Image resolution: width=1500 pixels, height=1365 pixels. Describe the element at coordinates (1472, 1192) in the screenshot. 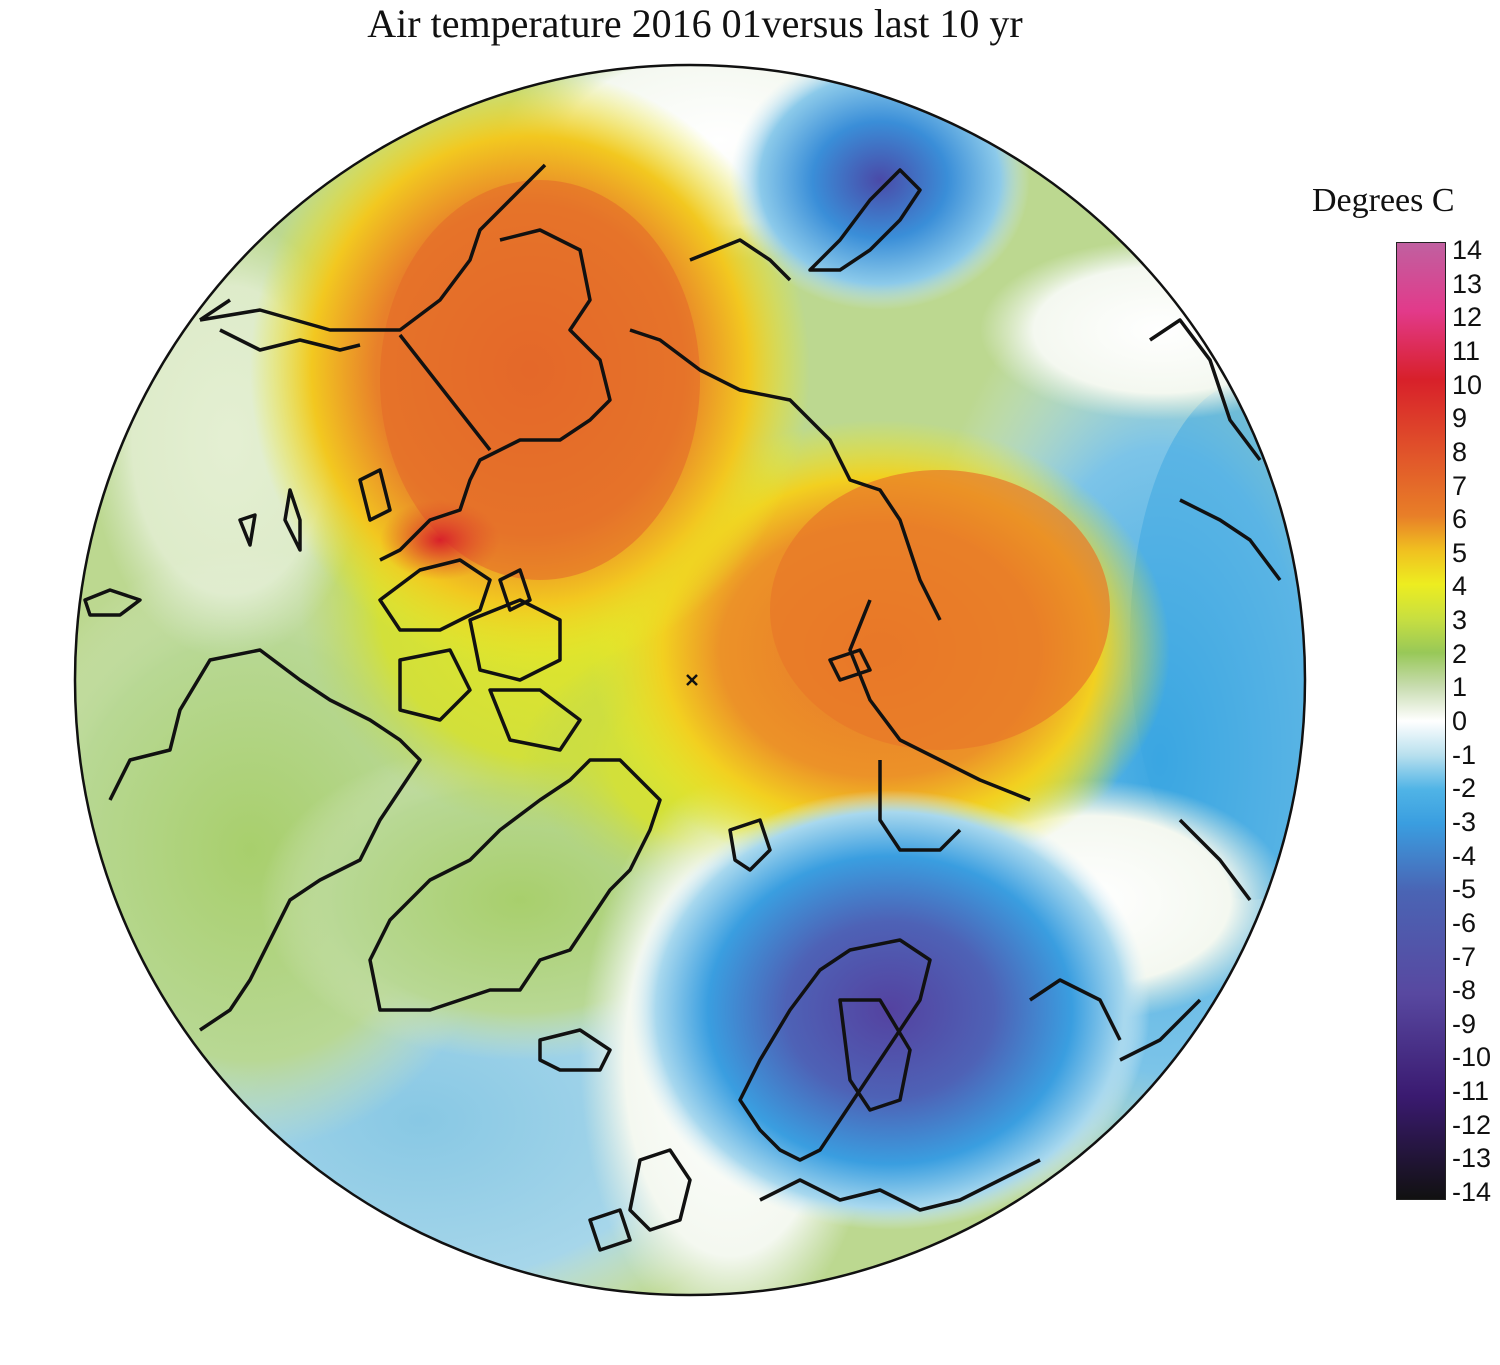

I see `colorbar-tick-label: -14` at that location.